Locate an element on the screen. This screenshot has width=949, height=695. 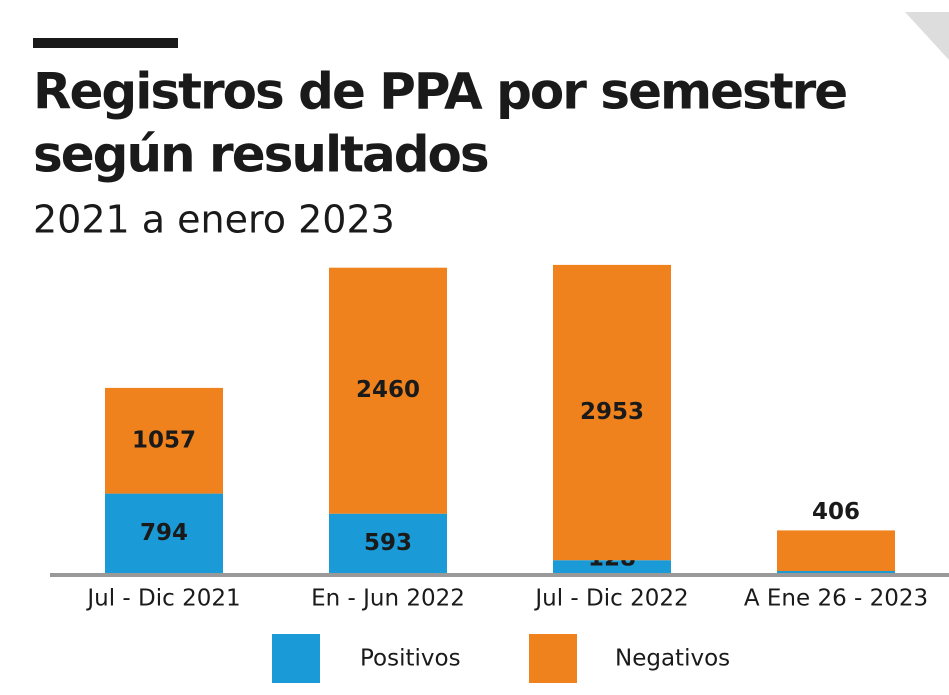
data-label: 406 is located at coordinates (836, 512).